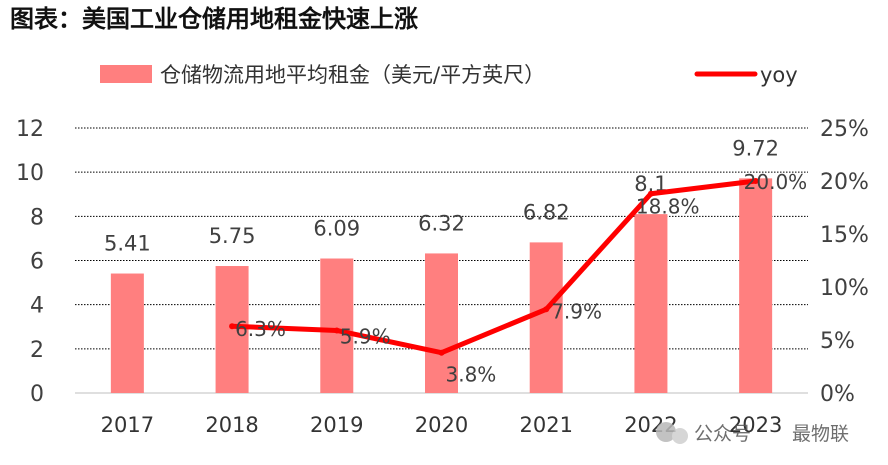 This screenshot has height=465, width=888. I want to click on legend: 仓储物流用地平均租金（美元/平方英尺） yoy, so click(449, 75).